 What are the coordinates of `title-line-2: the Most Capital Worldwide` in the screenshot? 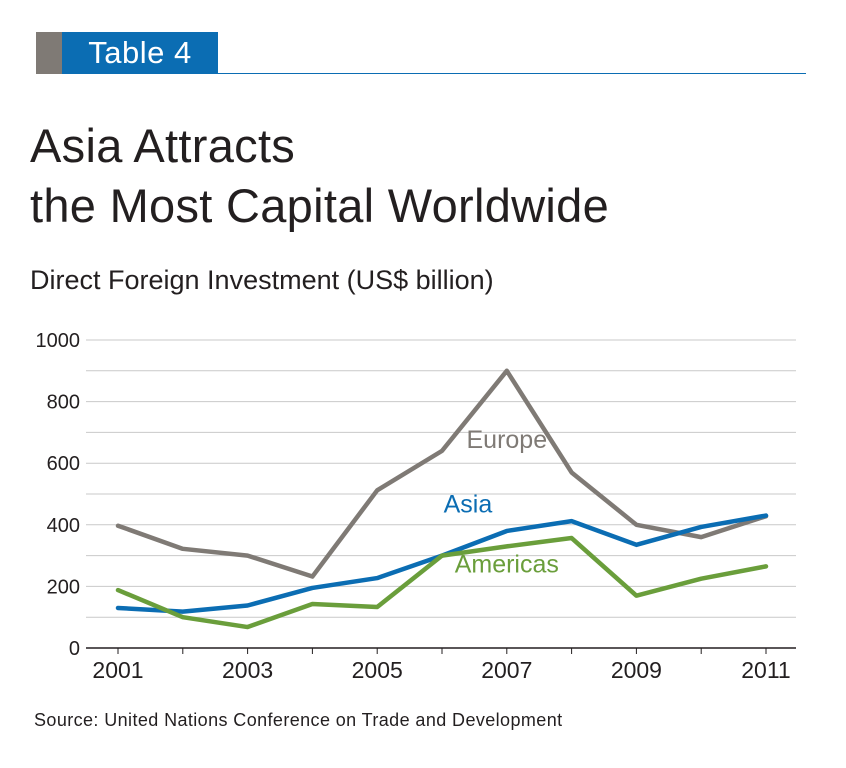 It's located at (320, 205).